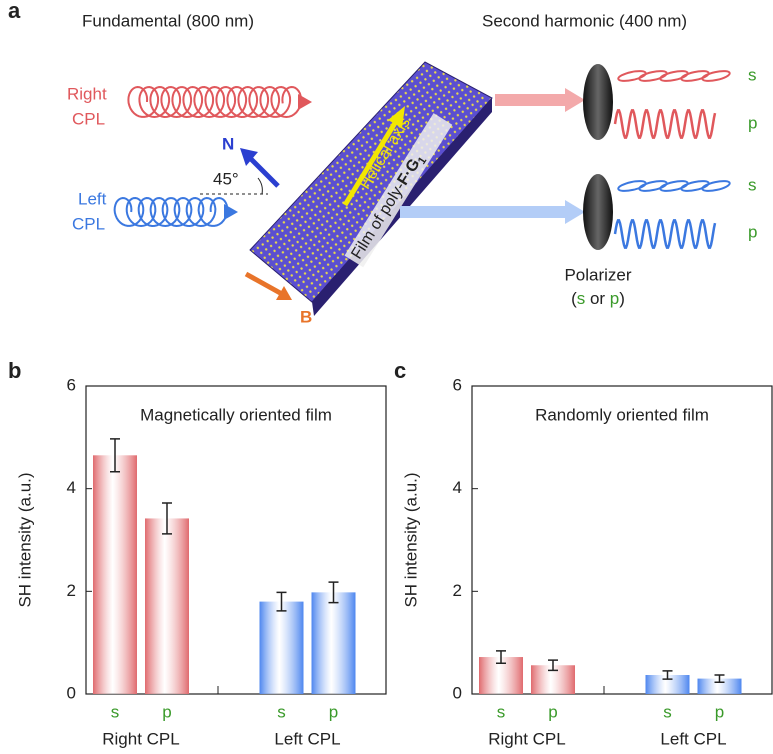 This screenshot has width=773, height=754. Describe the element at coordinates (228, 143) in the screenshot. I see `normal-label: N` at that location.